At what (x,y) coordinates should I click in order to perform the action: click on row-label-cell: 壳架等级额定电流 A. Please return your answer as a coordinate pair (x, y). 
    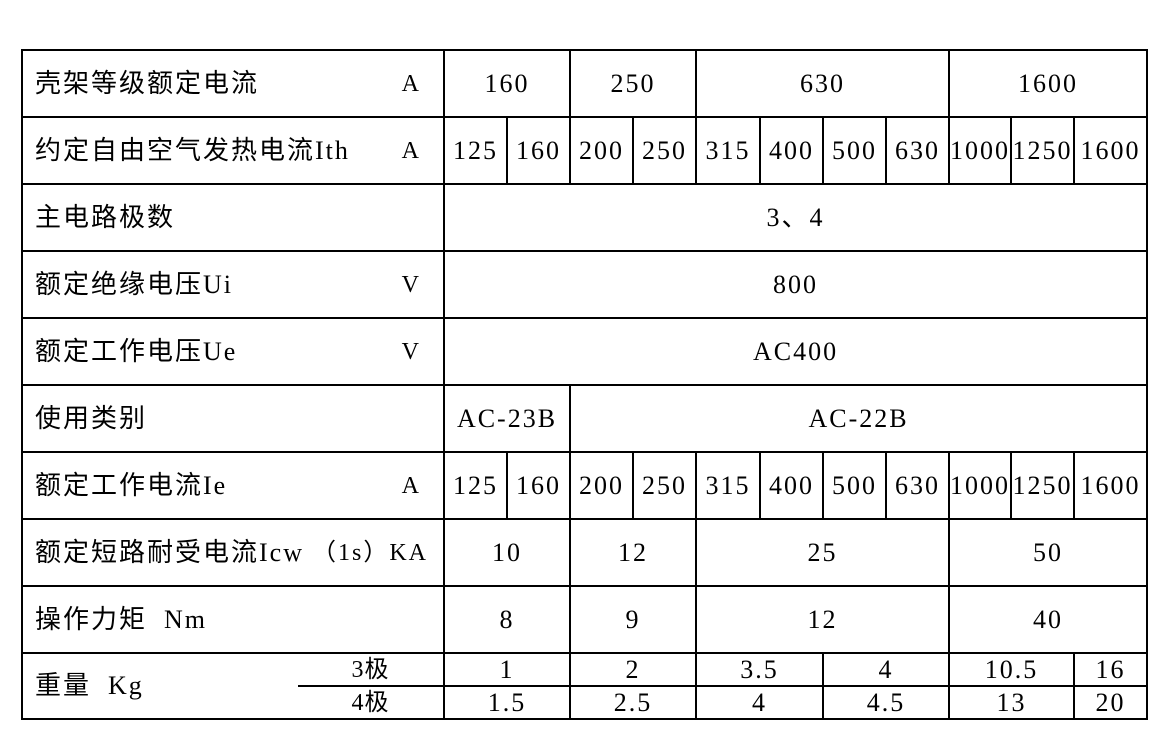
    Looking at the image, I should click on (233, 83).